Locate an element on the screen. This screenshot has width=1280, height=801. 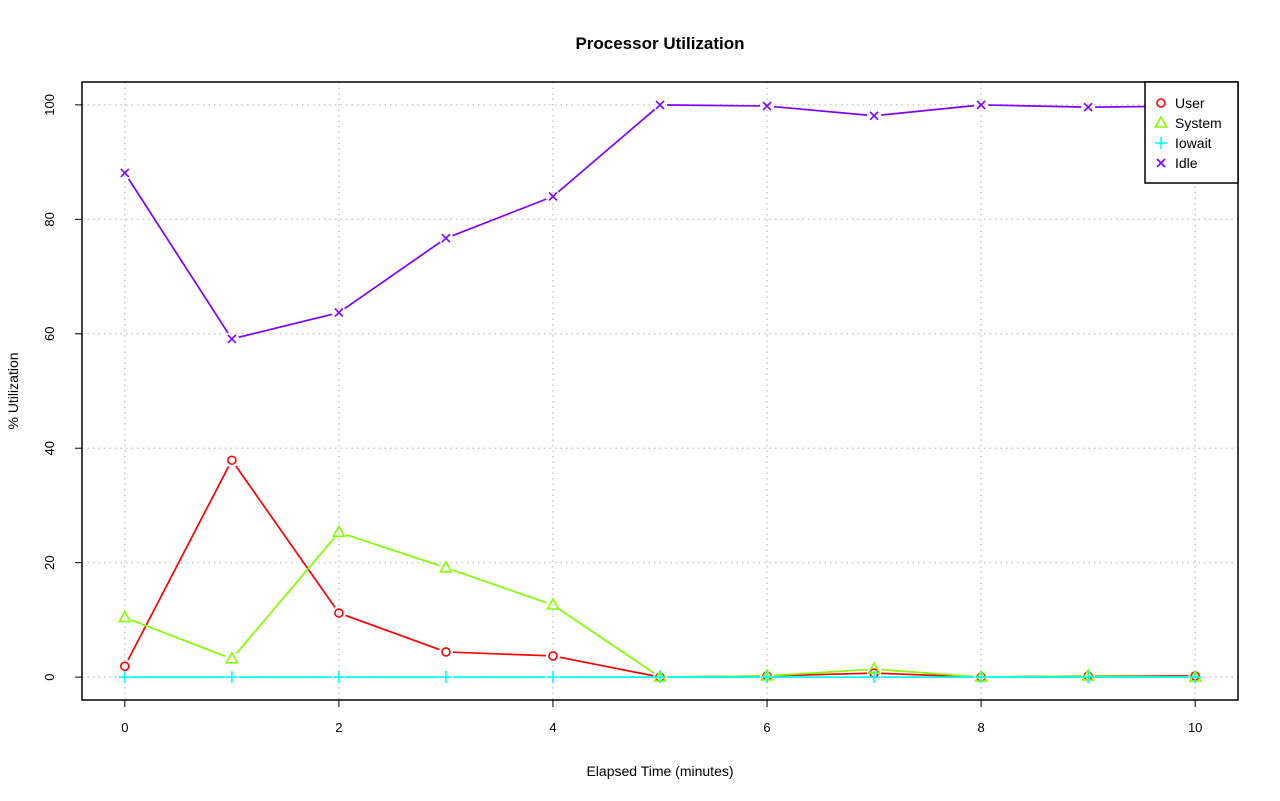
x-tick-label: 4 is located at coordinates (552, 727).